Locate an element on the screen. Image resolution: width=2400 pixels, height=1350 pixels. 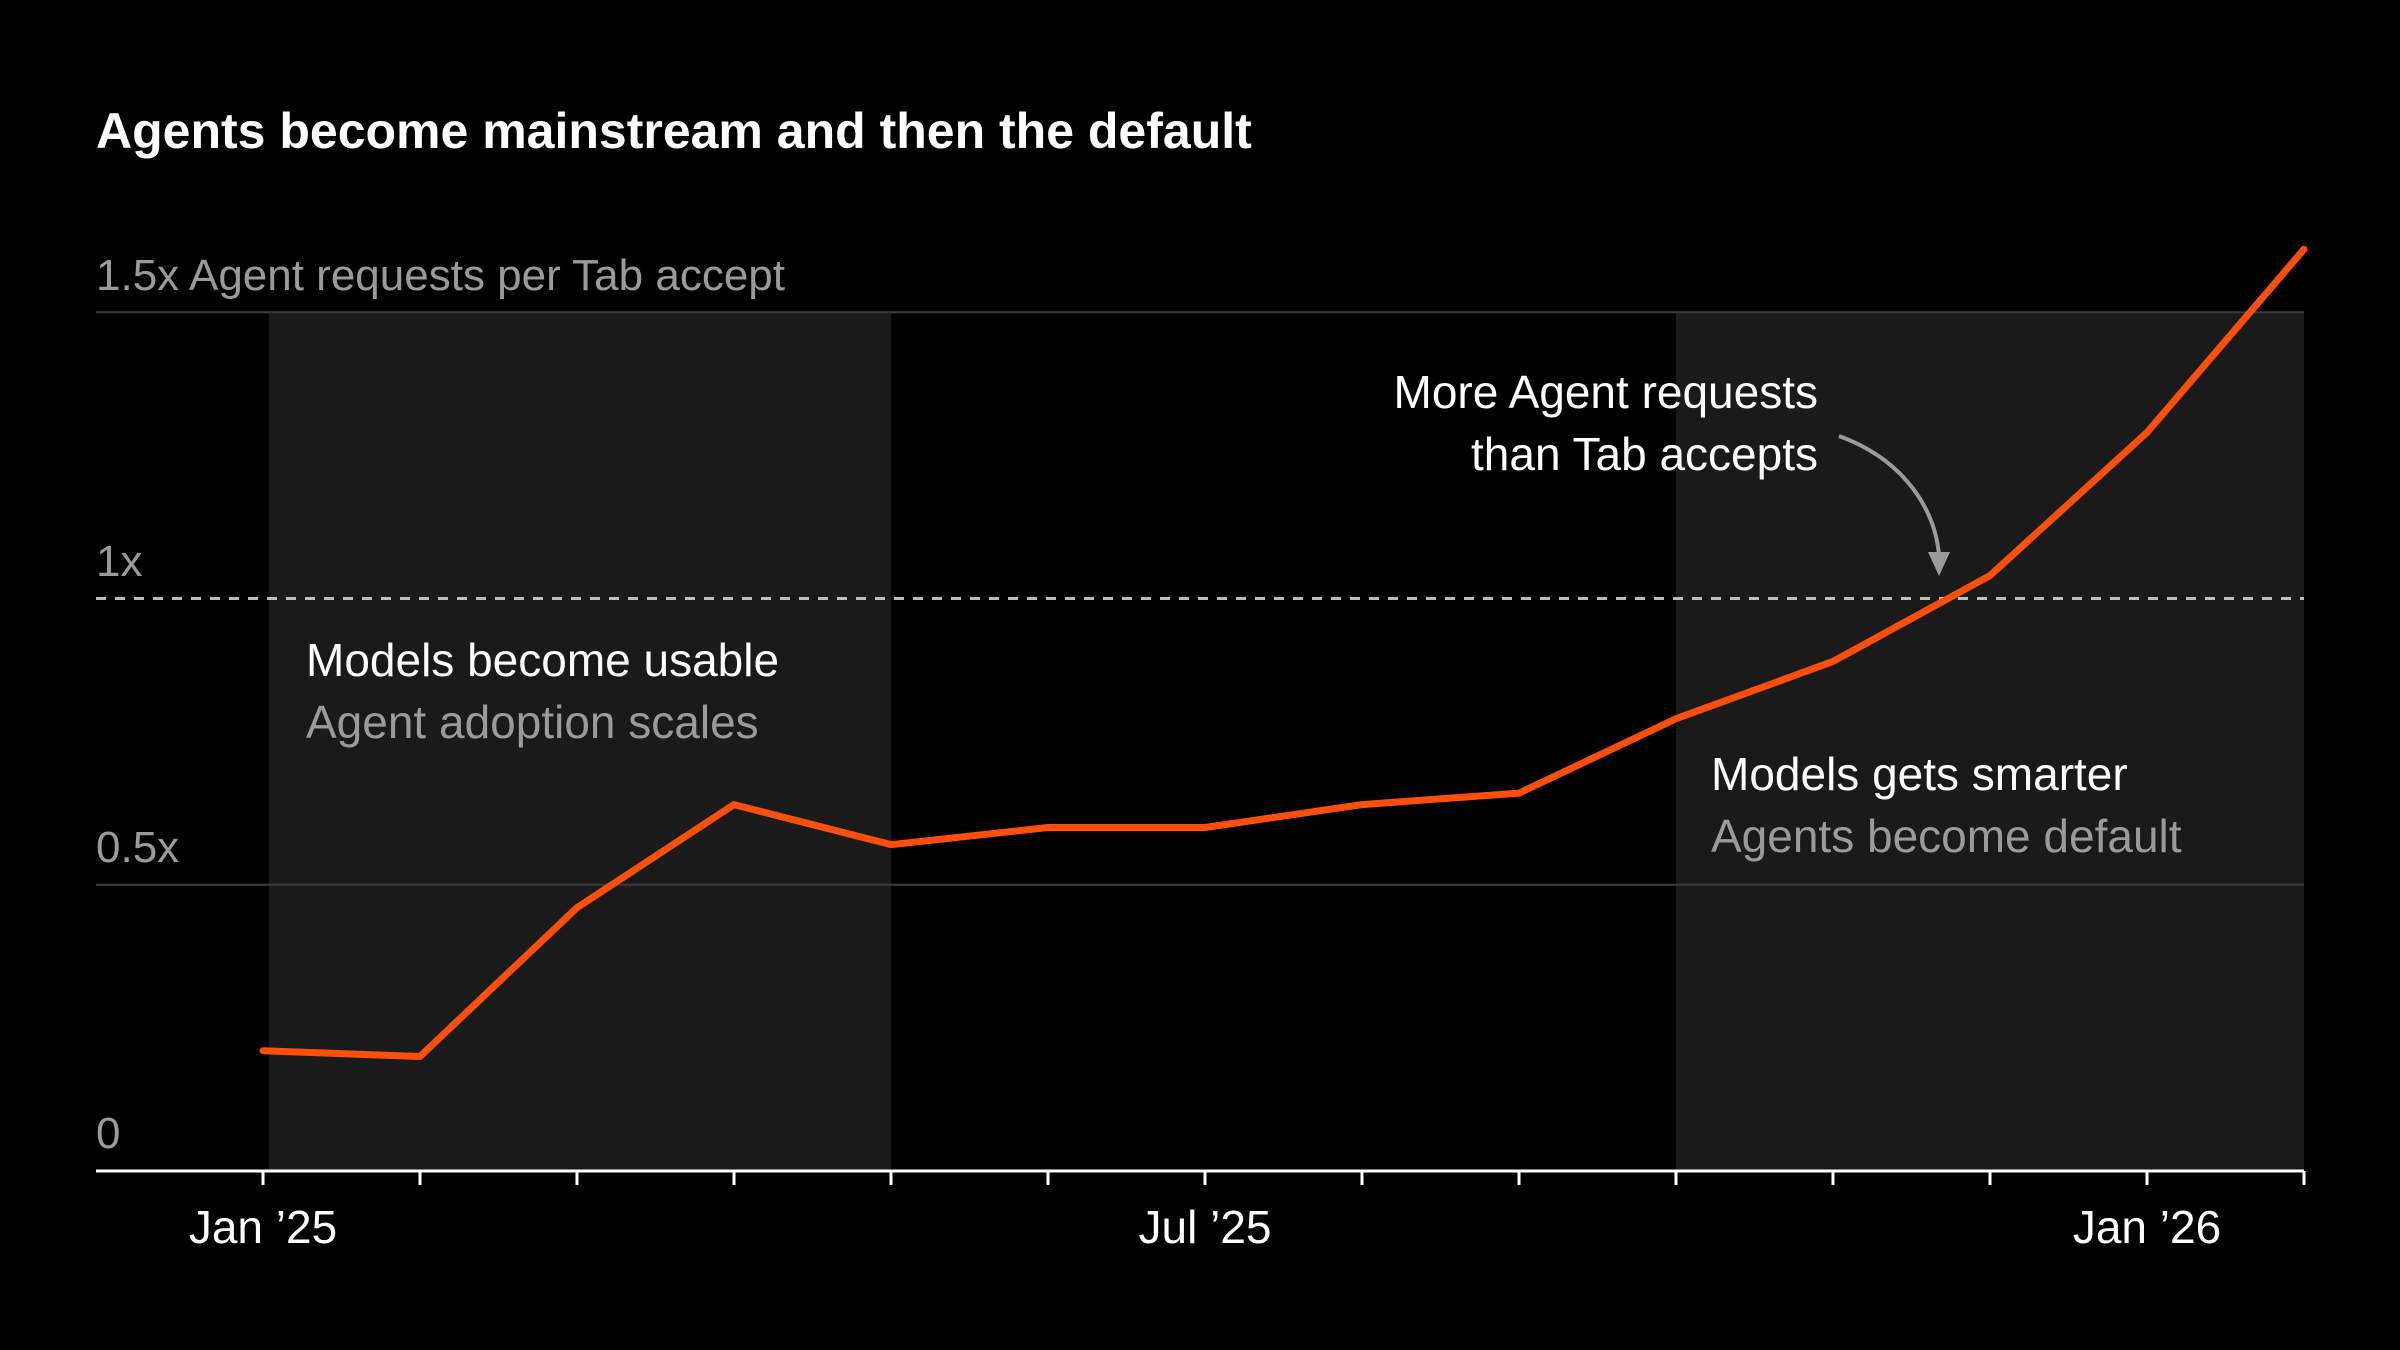
annotation-line-1: More Agent requests is located at coordinates (1606, 392).